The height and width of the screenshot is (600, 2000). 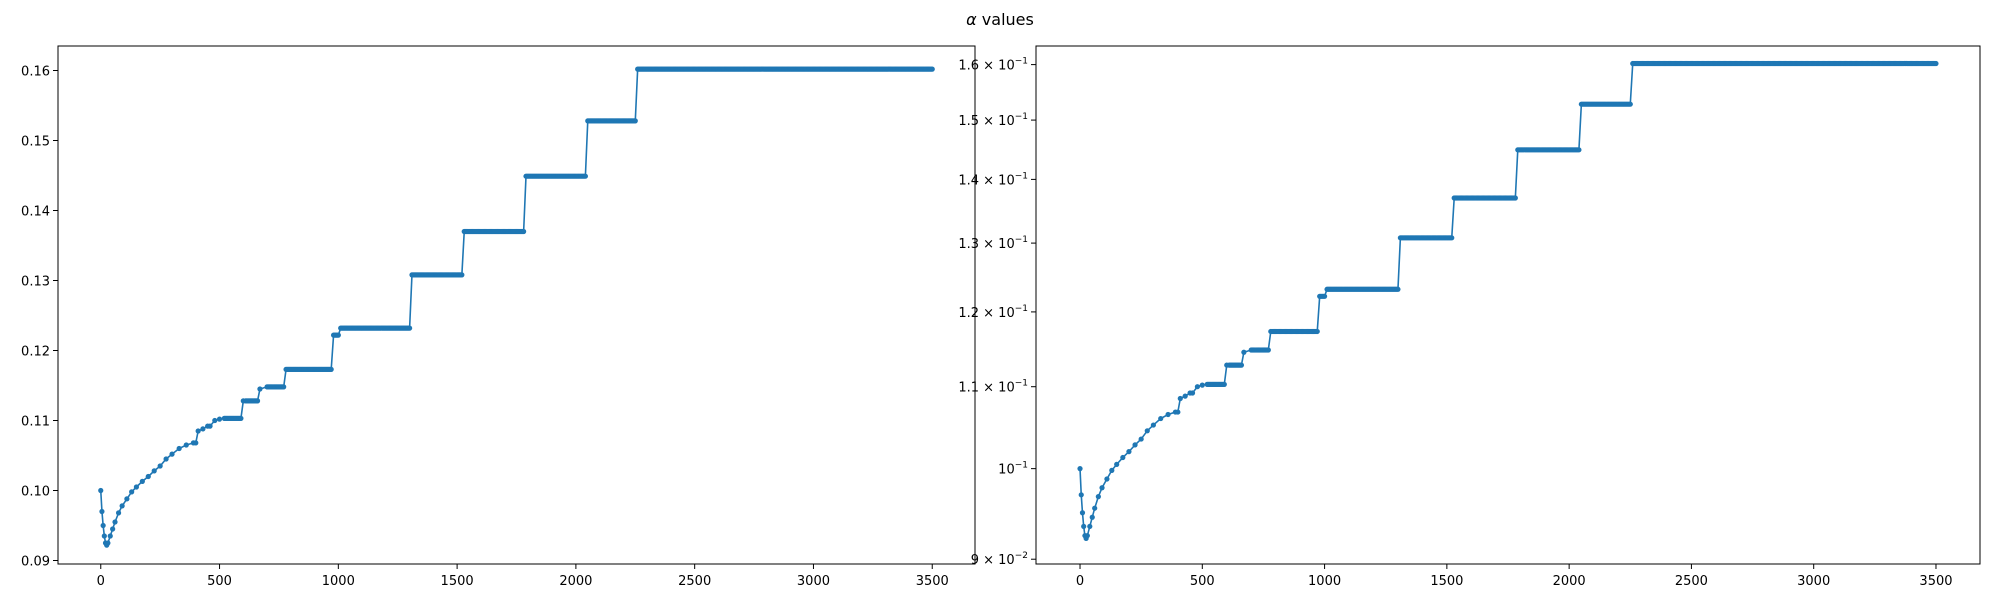 What do you see at coordinates (1202, 581) in the screenshot?
I see `x-tick-label: 500` at bounding box center [1202, 581].